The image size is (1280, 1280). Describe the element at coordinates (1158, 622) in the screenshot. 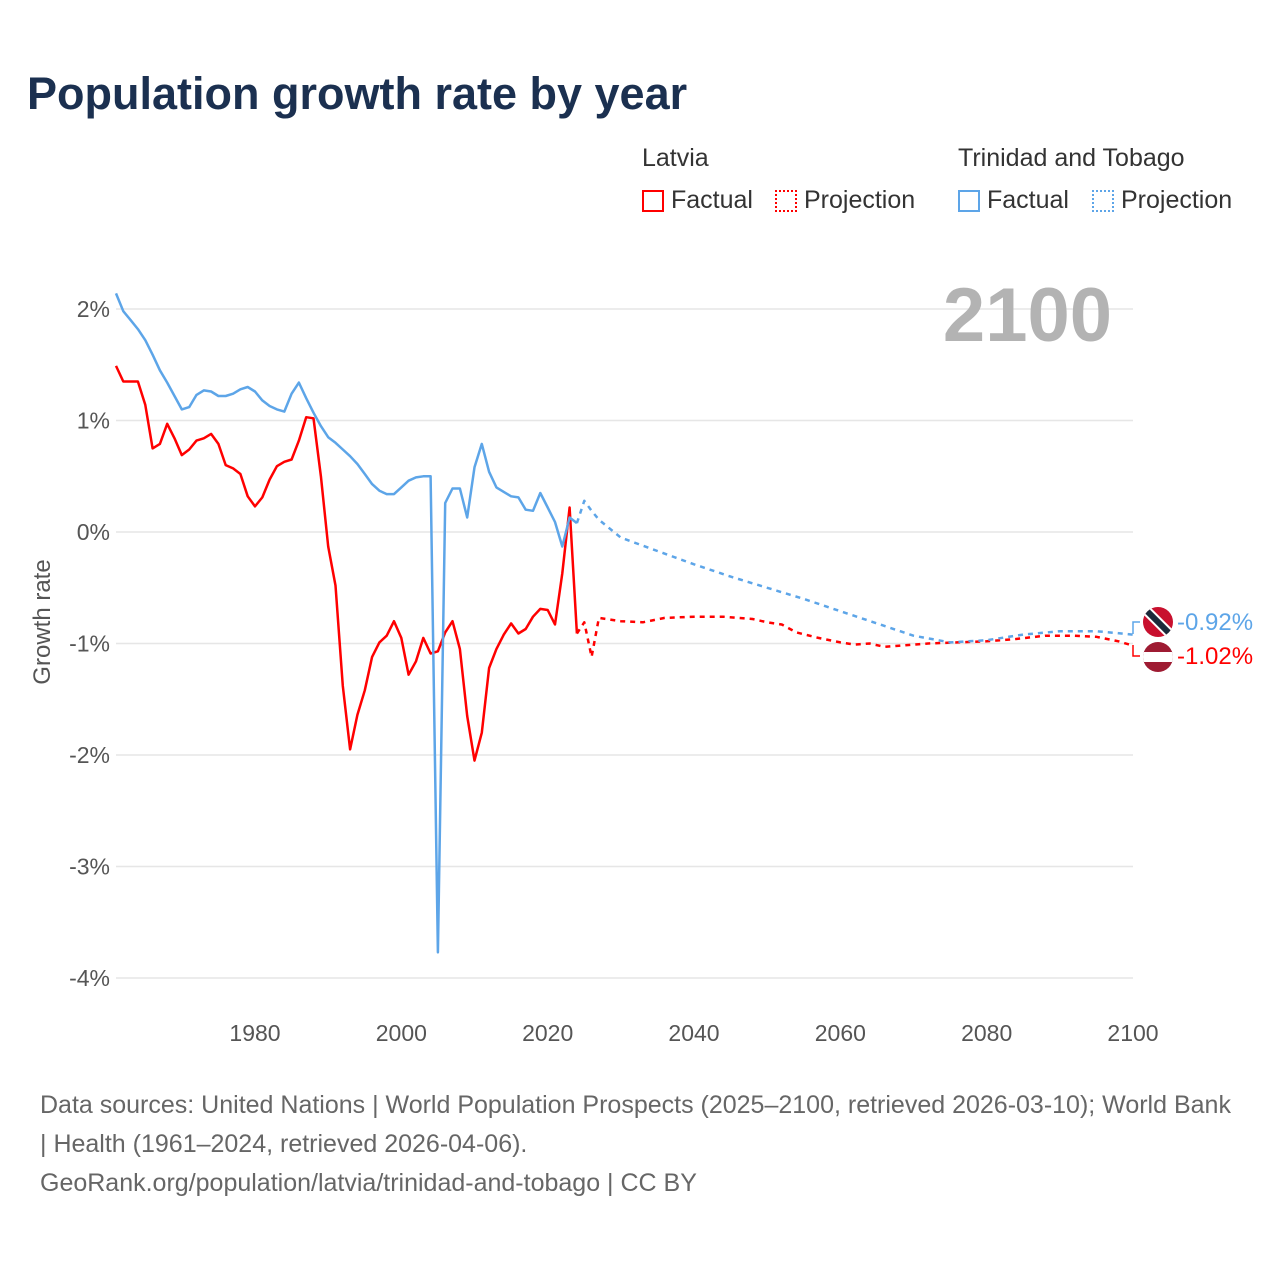

I see `trinidad-flag-icon` at that location.